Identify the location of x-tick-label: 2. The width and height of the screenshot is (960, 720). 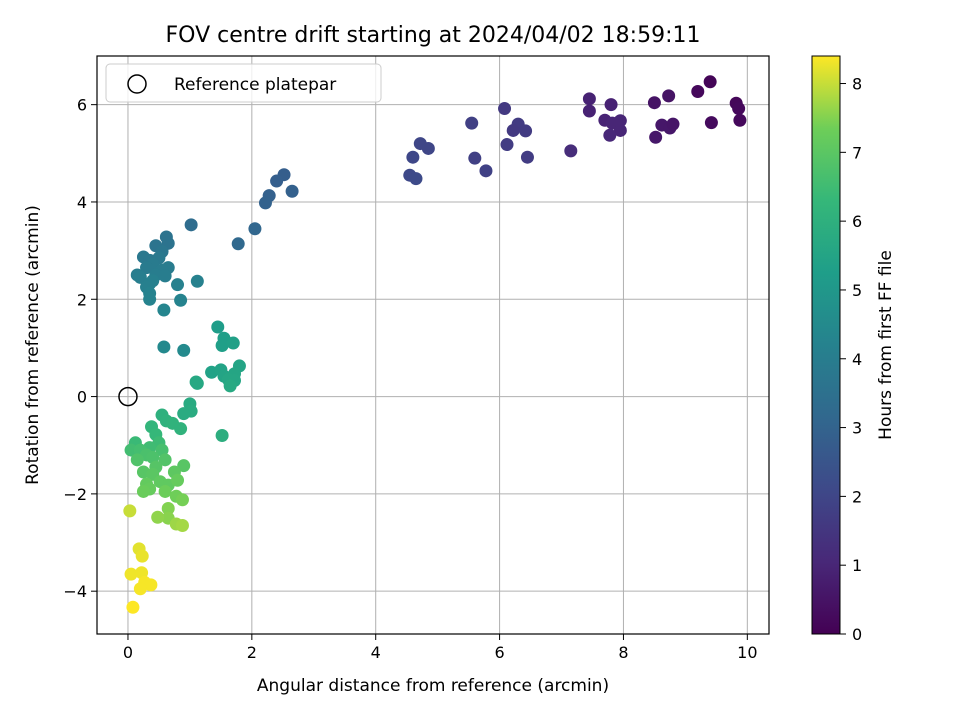
(252, 652).